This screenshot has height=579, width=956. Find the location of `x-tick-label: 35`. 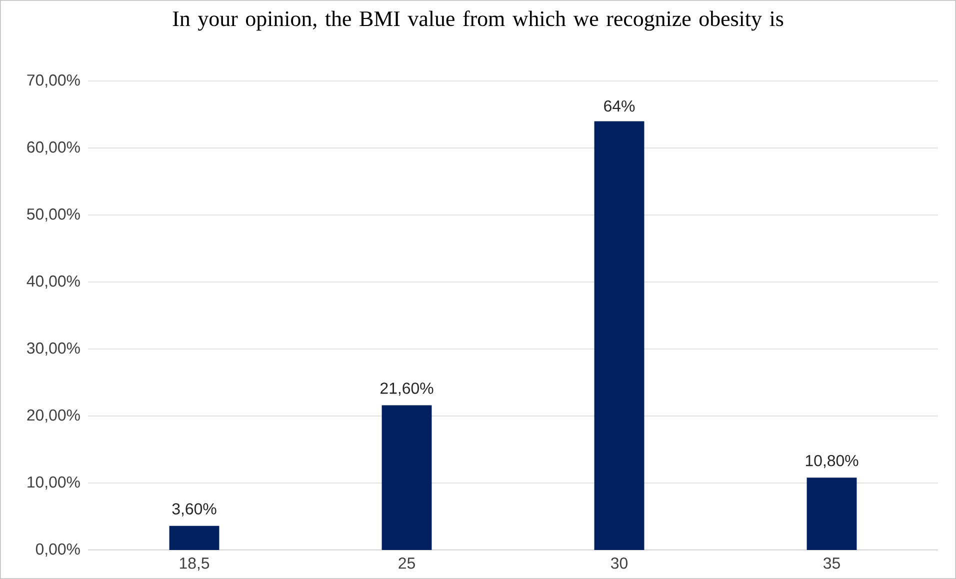

x-tick-label: 35 is located at coordinates (832, 563).